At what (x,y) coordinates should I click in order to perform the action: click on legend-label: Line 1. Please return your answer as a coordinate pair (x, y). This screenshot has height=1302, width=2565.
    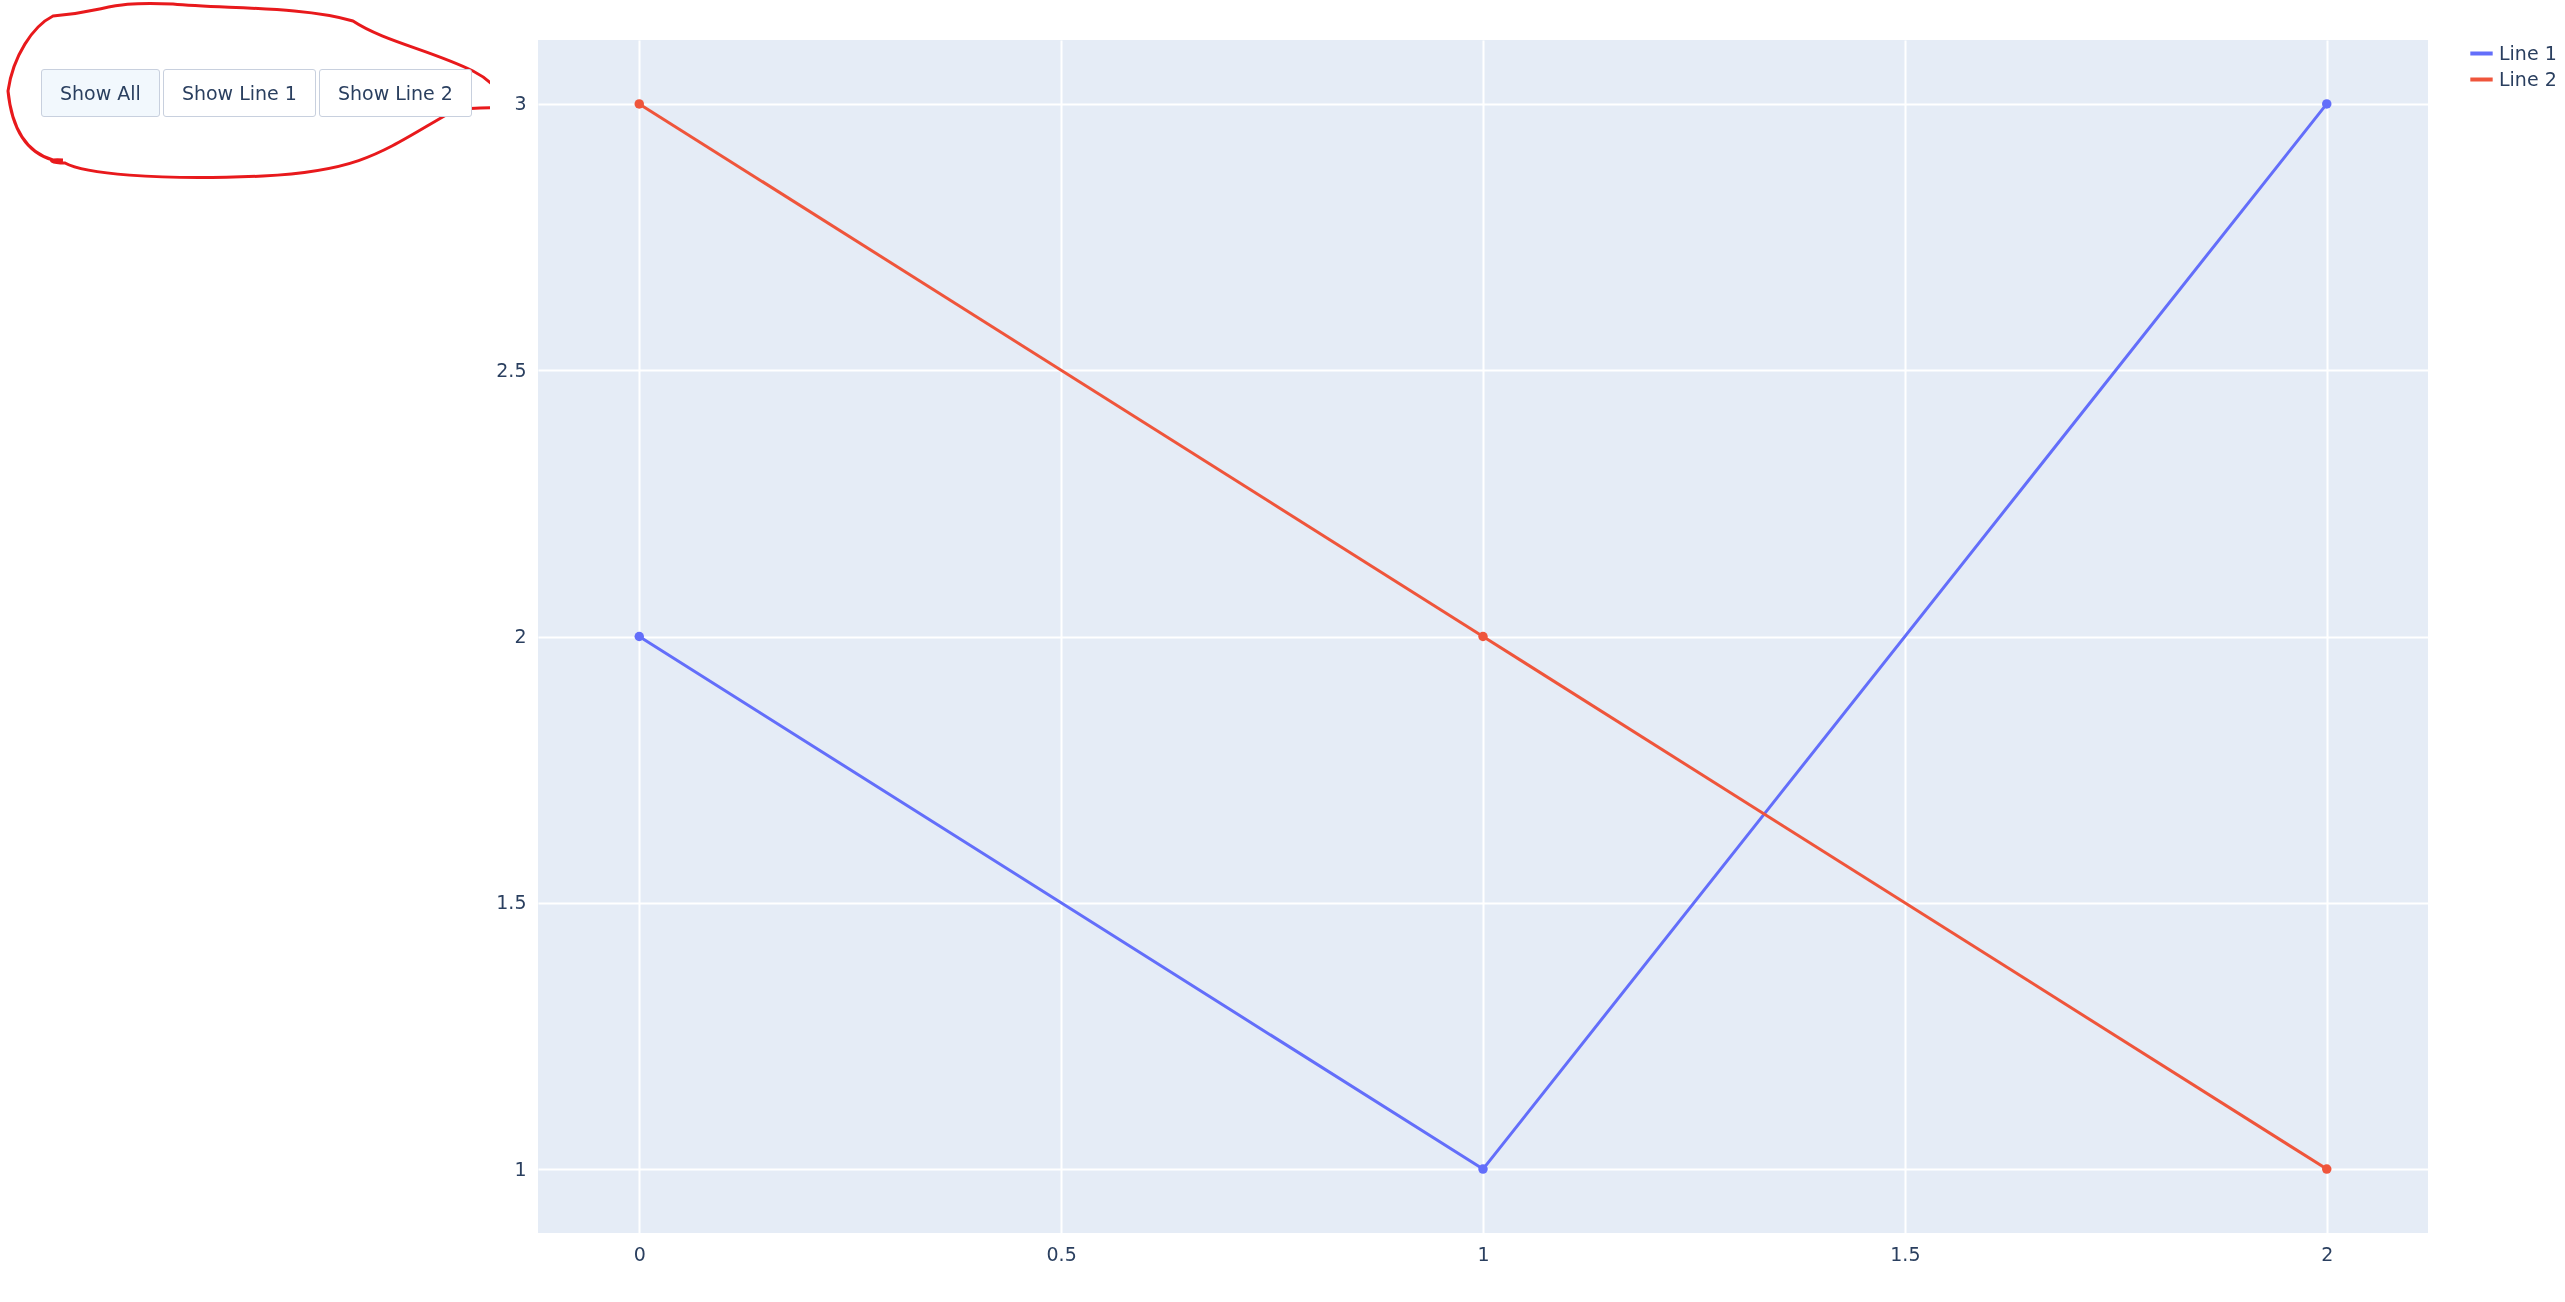
    Looking at the image, I should click on (2528, 52).